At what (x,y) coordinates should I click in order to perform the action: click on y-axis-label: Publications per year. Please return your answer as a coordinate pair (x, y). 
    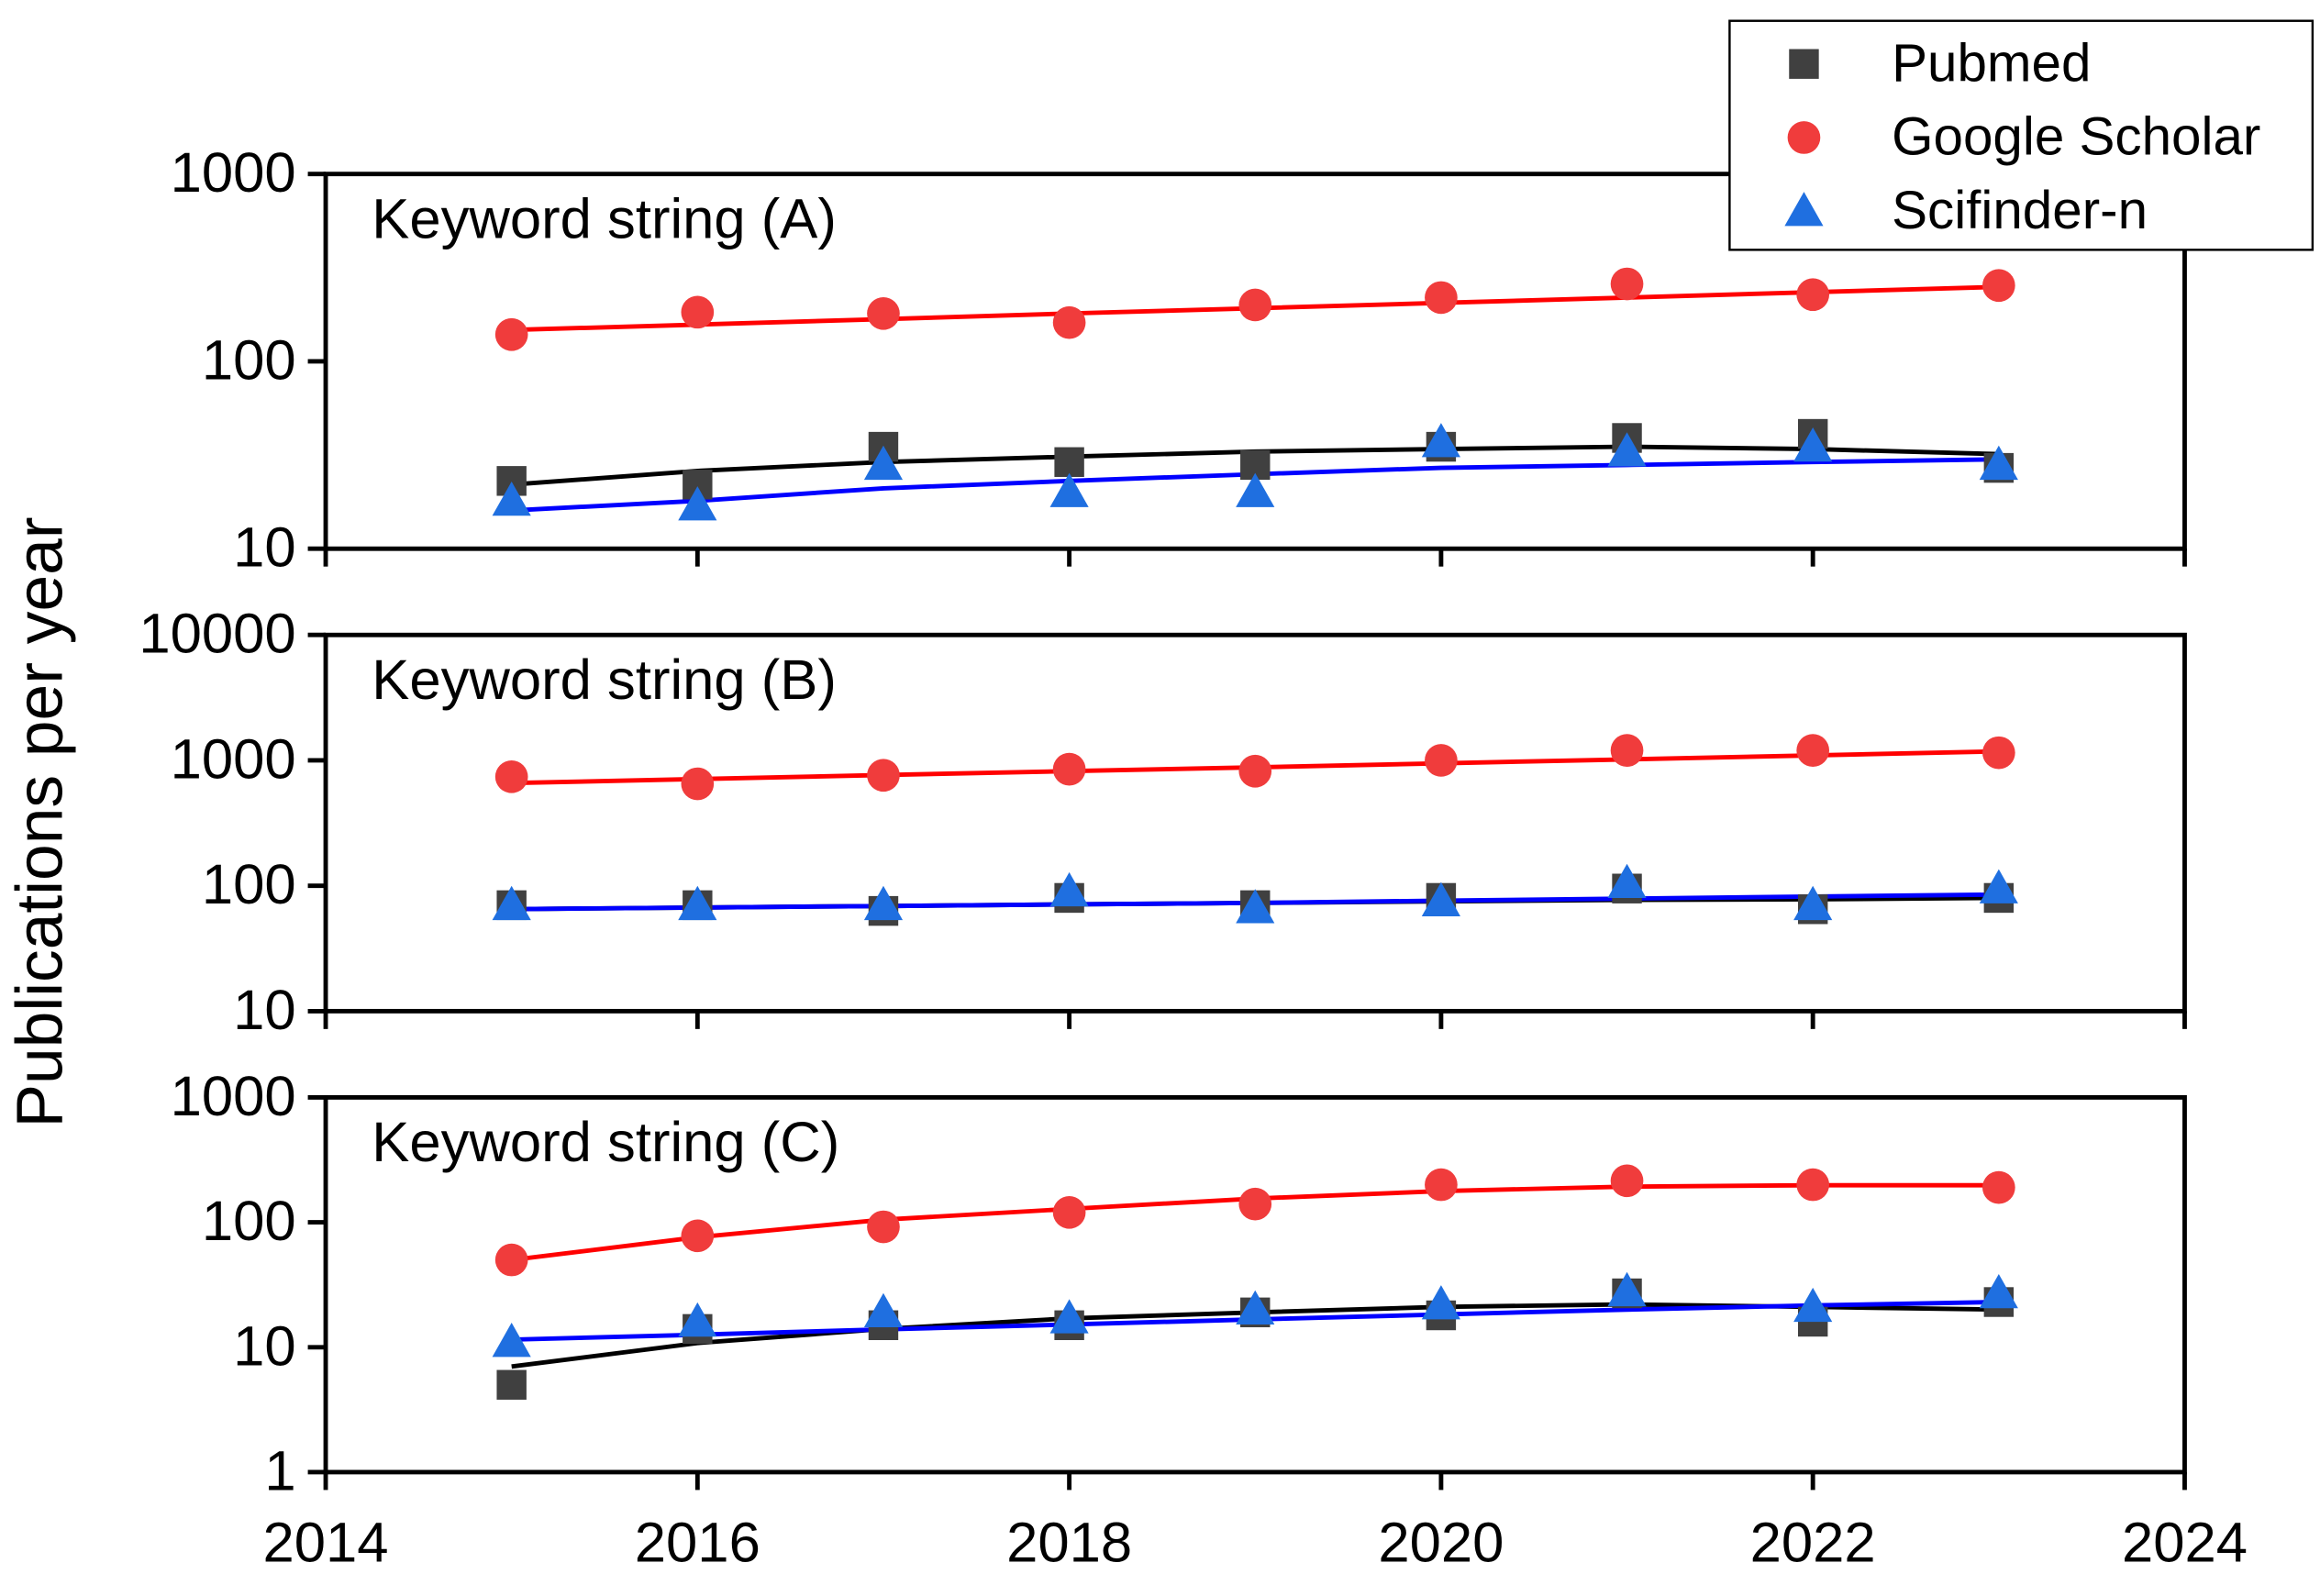
    Looking at the image, I should click on (39, 821).